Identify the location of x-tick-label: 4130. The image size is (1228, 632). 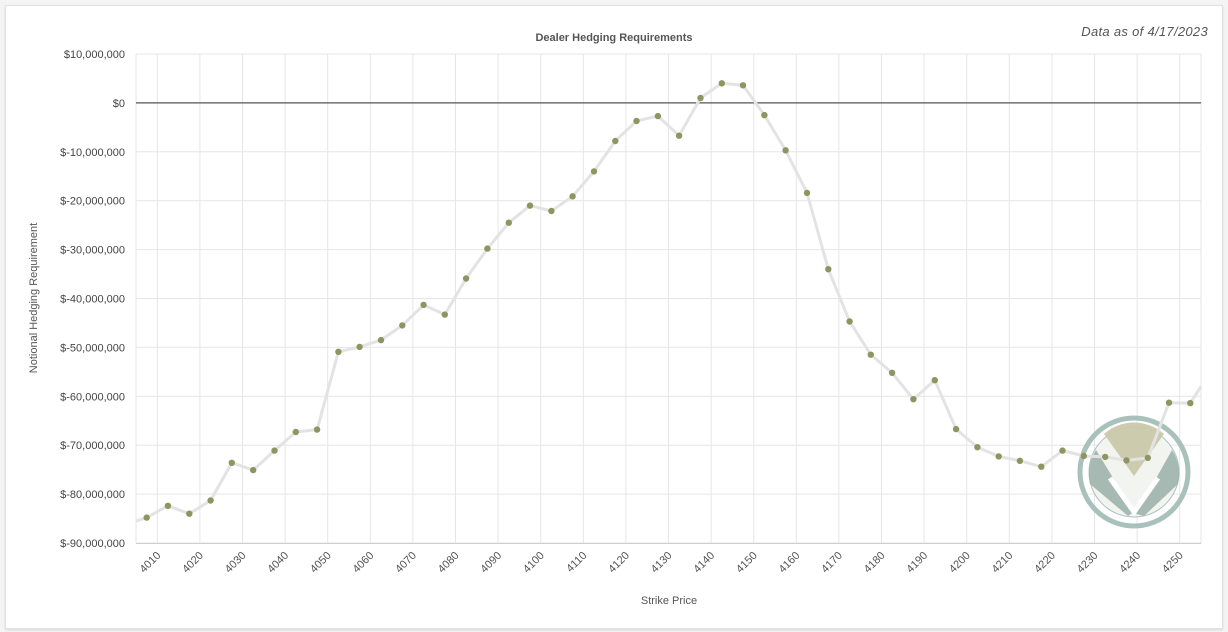
(662, 563).